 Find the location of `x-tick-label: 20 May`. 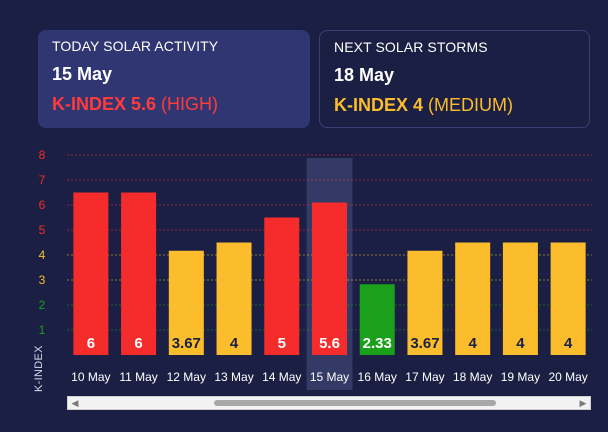

x-tick-label: 20 May is located at coordinates (567, 377).